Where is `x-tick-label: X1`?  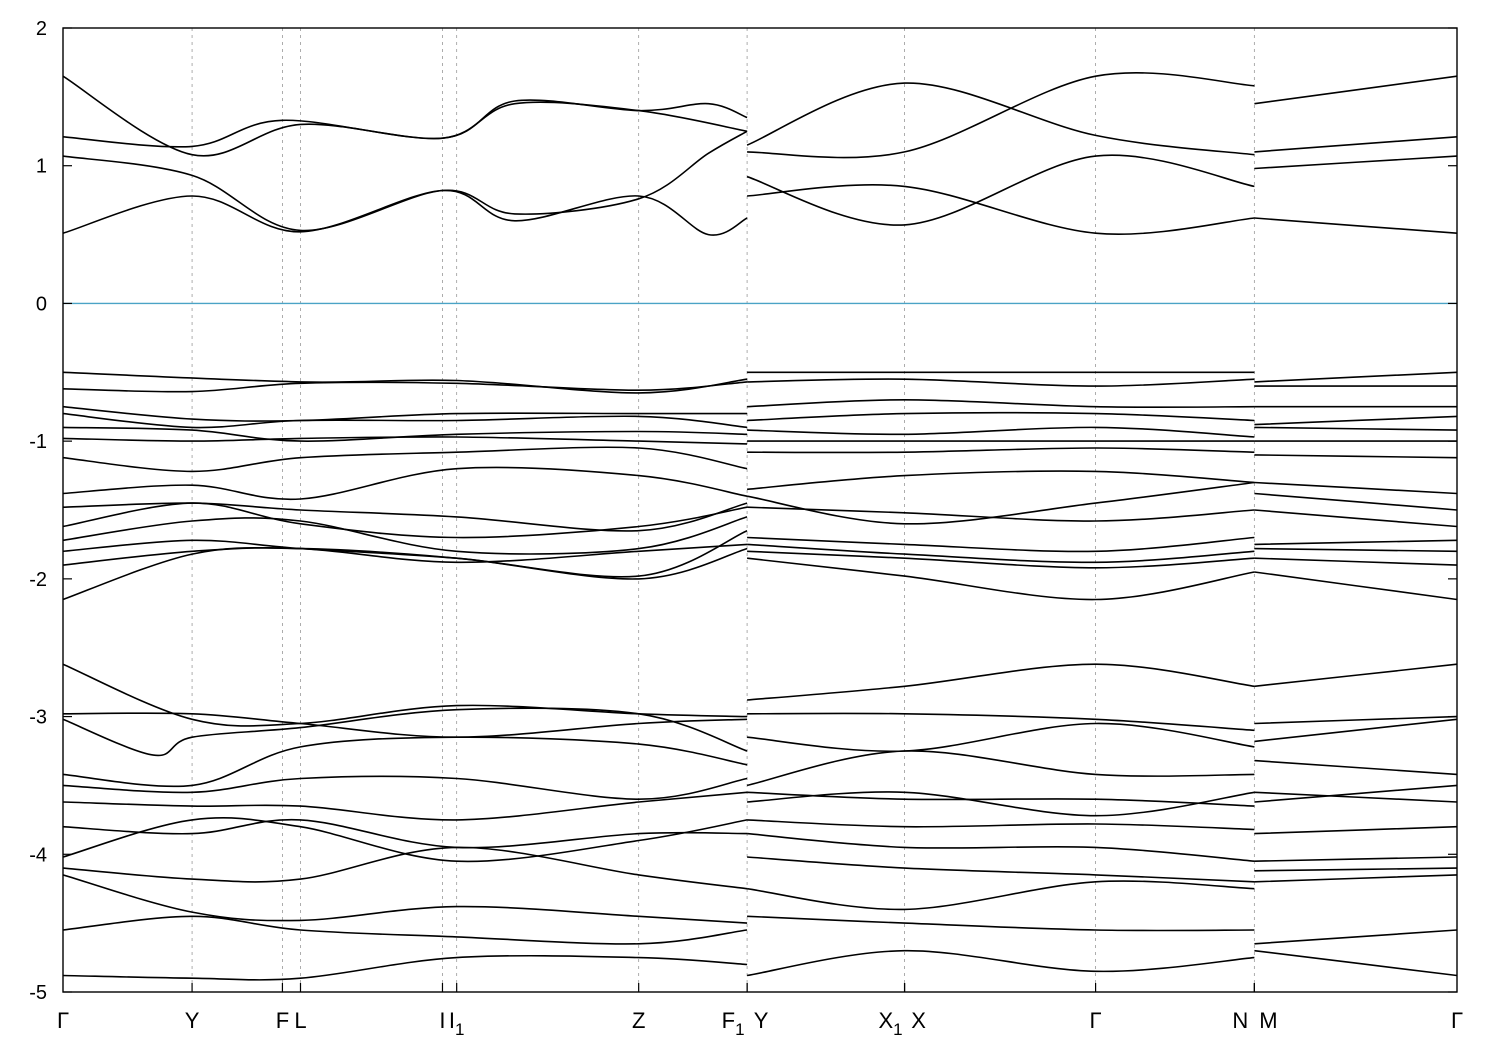 x-tick-label: X1 is located at coordinates (890, 1023).